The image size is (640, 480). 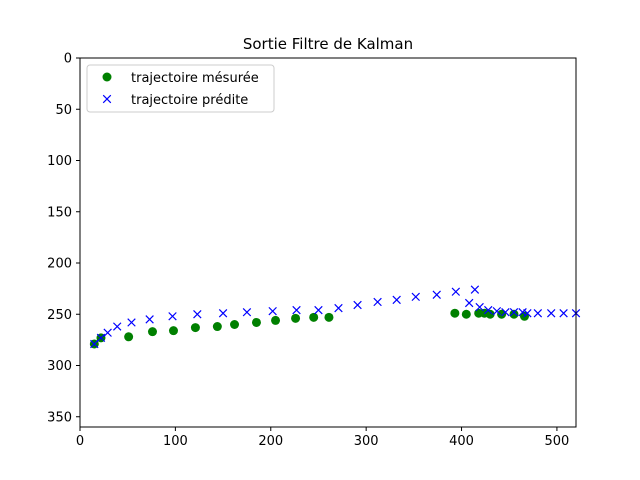 What do you see at coordinates (270, 441) in the screenshot?
I see `x-tick-label: 200` at bounding box center [270, 441].